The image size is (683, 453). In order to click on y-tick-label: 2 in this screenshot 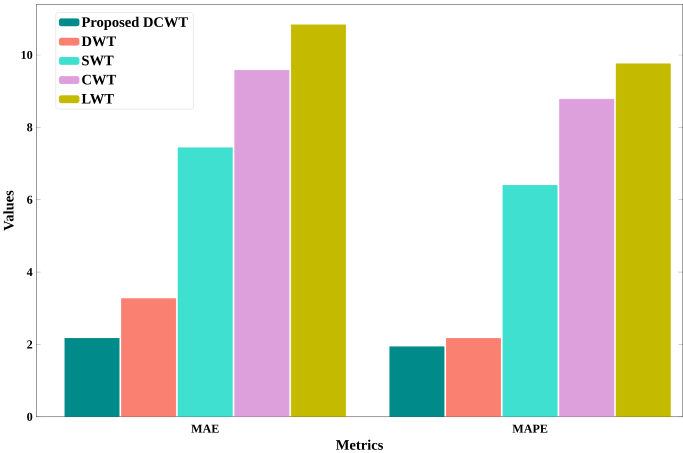, I will do `click(29, 344)`.